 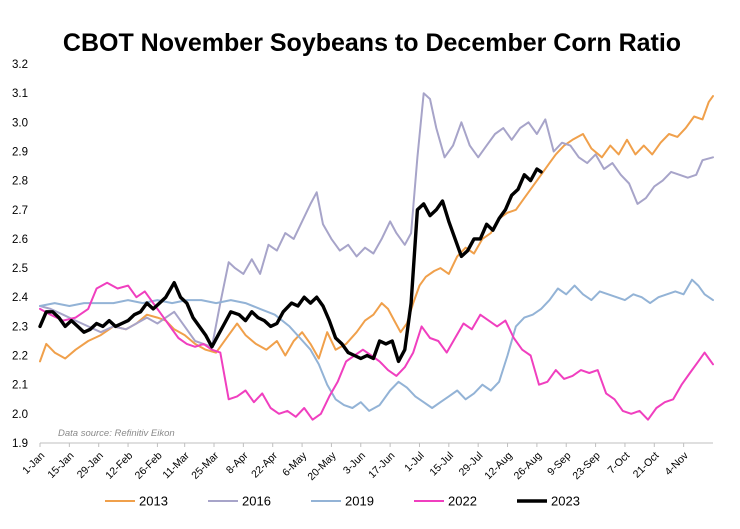 I want to click on legend-label: 2016, so click(x=256, y=501).